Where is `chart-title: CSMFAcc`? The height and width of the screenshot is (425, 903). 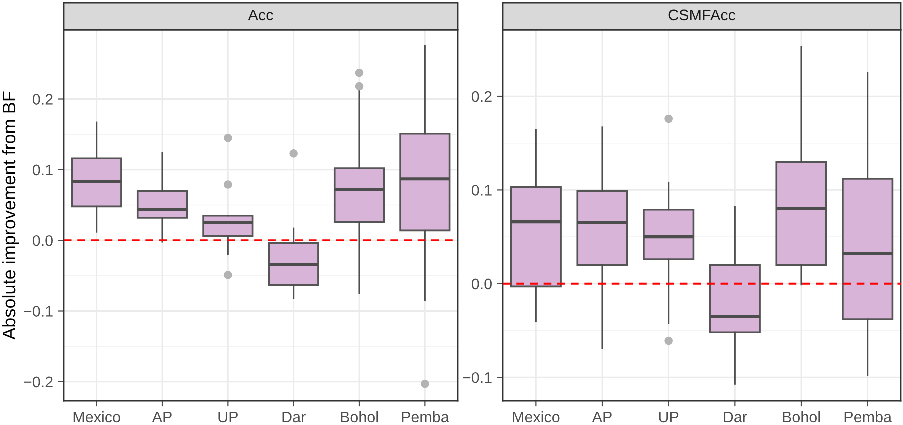 chart-title: CSMFAcc is located at coordinates (702, 15).